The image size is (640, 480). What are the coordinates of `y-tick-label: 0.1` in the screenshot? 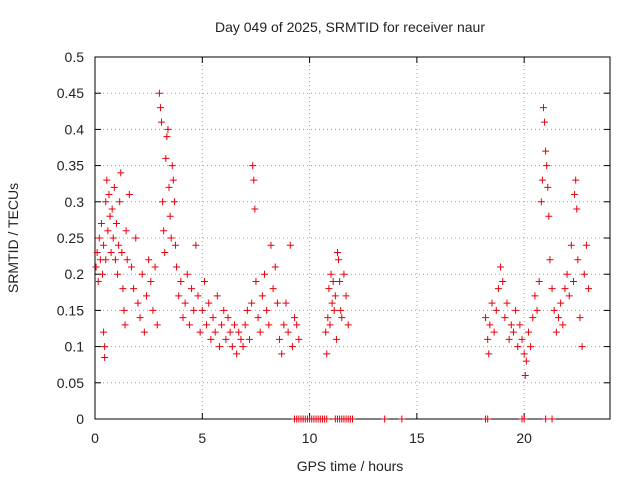 It's located at (75, 347).